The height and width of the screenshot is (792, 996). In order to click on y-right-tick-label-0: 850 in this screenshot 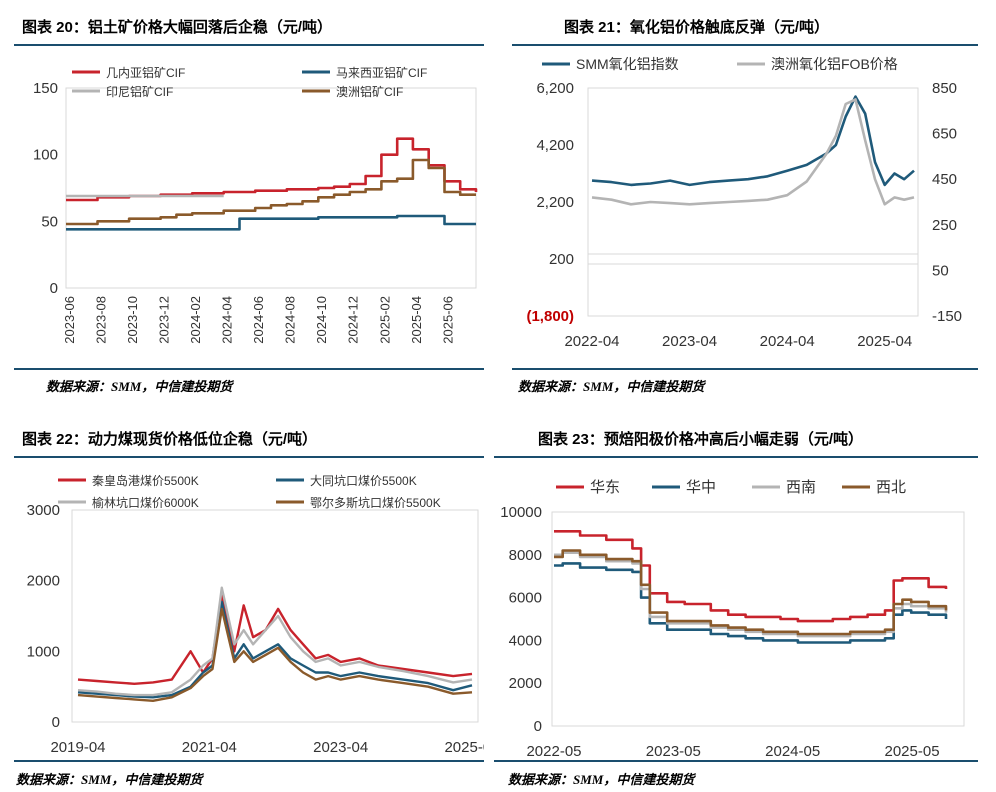, I will do `click(944, 88)`.